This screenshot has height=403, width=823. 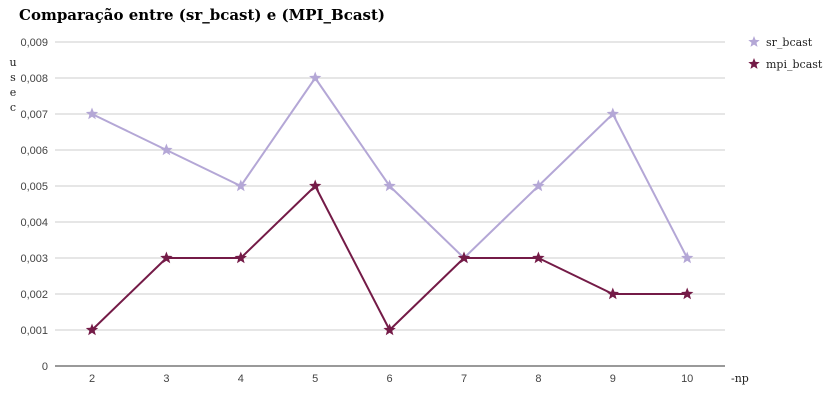 What do you see at coordinates (13, 85) in the screenshot?
I see `y-axis-label: usec` at bounding box center [13, 85].